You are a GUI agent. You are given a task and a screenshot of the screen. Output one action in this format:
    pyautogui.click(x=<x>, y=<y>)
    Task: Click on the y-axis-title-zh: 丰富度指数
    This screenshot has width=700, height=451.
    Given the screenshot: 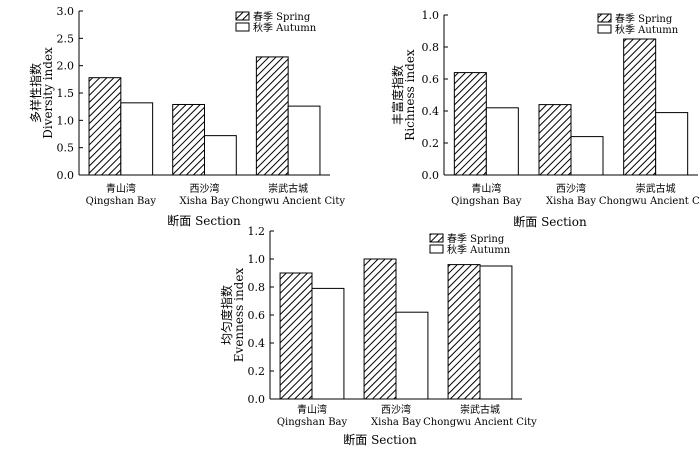 What is the action you would take?
    pyautogui.click(x=397, y=95)
    